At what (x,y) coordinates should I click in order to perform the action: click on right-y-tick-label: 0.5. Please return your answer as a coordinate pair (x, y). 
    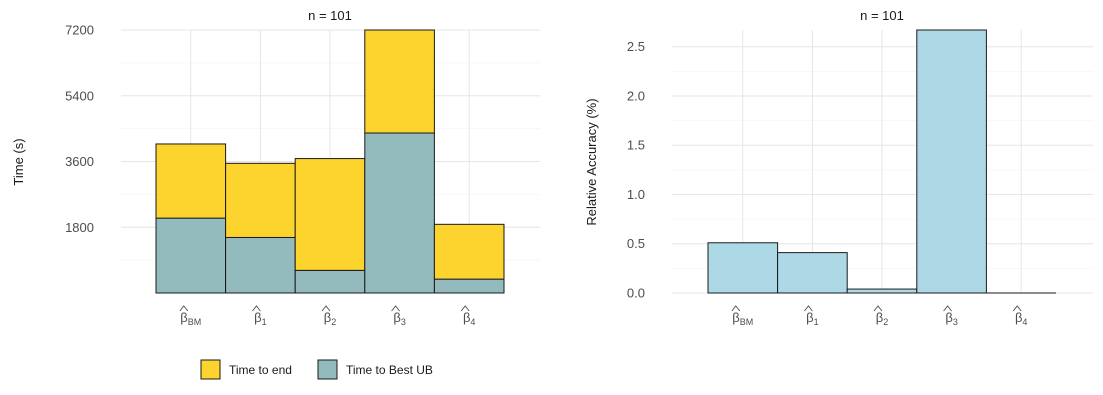
    Looking at the image, I should click on (636, 243).